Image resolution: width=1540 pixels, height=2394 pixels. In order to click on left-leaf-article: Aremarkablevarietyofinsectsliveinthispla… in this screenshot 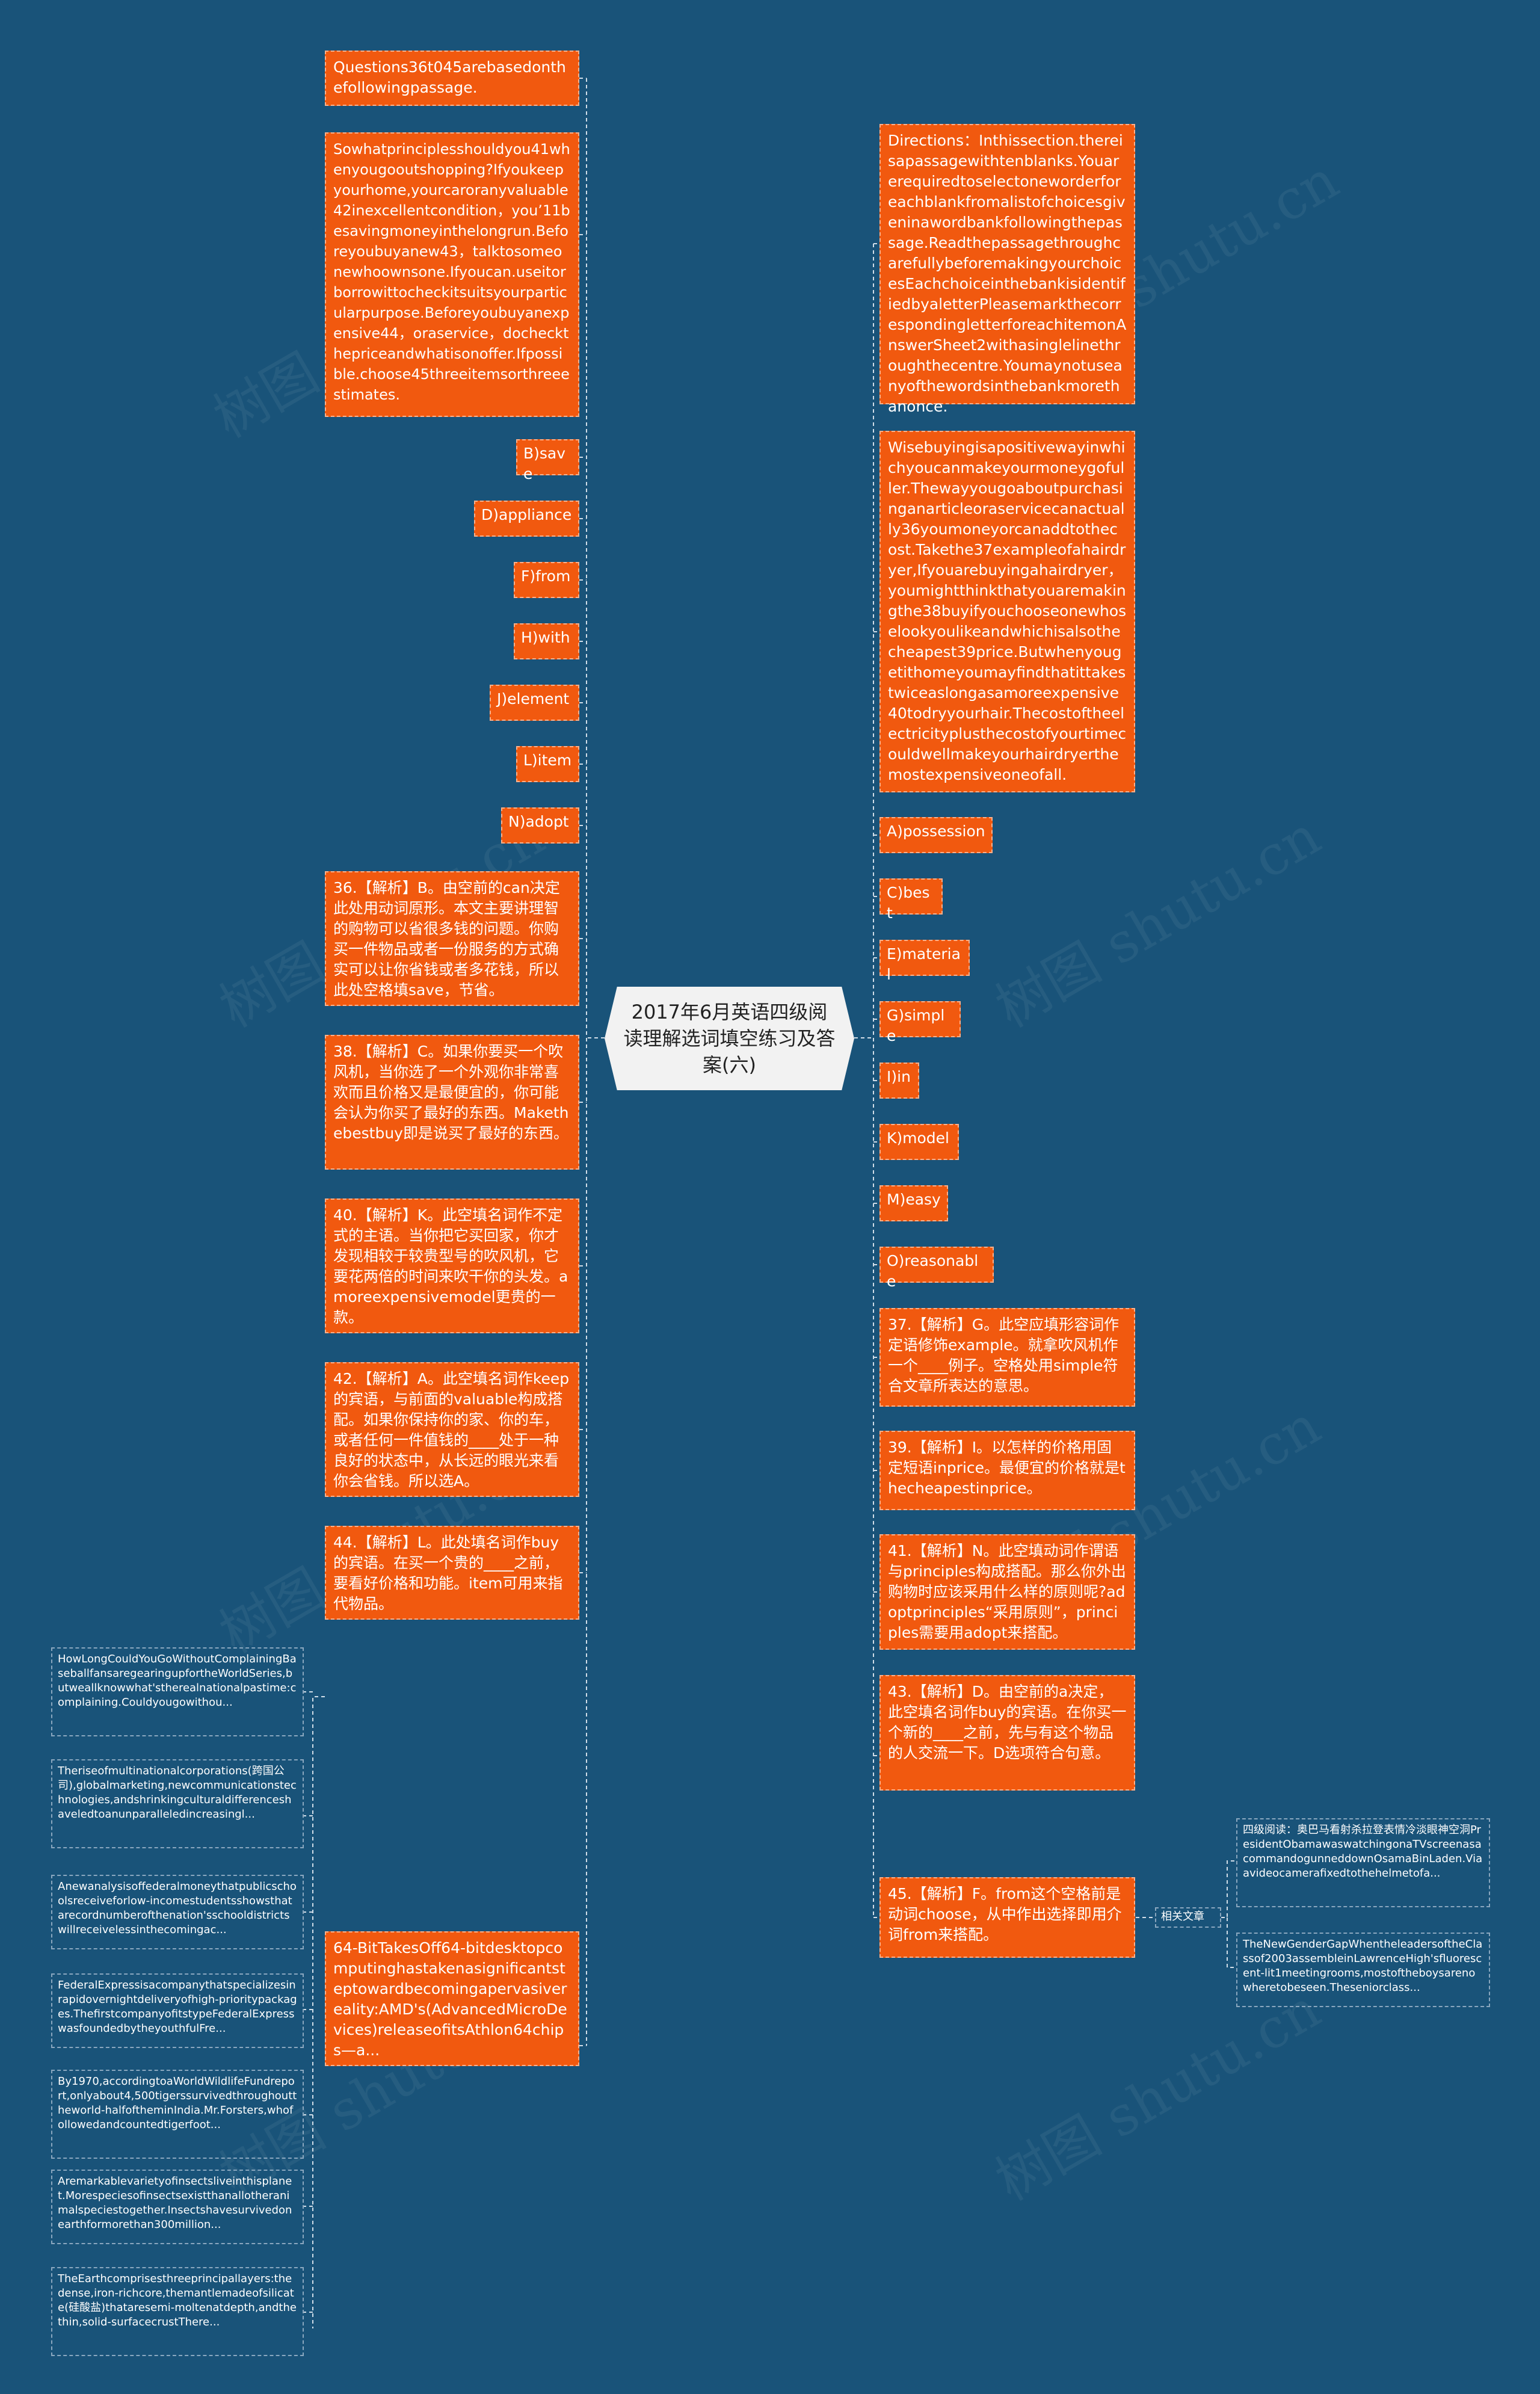, I will do `click(177, 2207)`.